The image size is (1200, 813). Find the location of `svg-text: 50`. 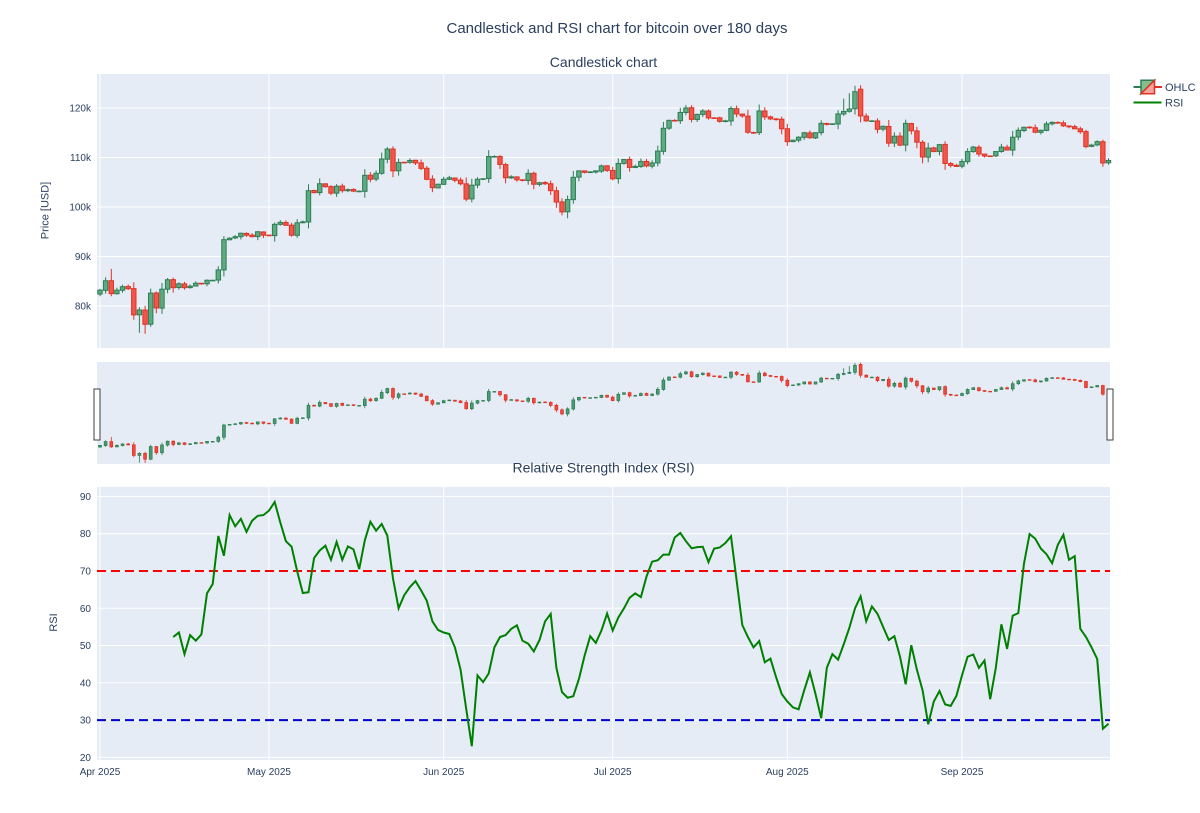

svg-text: 50 is located at coordinates (86, 646).